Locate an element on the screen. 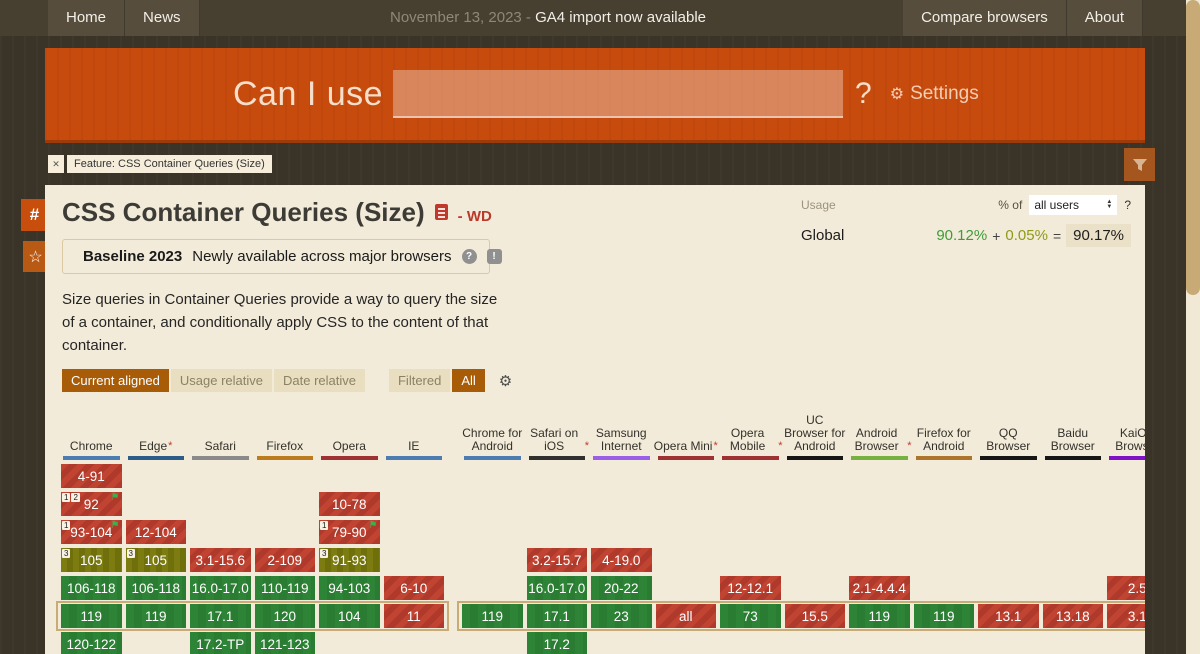 Image resolution: width=1200 pixels, height=654 pixels. nav-compare-browsers-button: Compare browsers is located at coordinates (985, 18).